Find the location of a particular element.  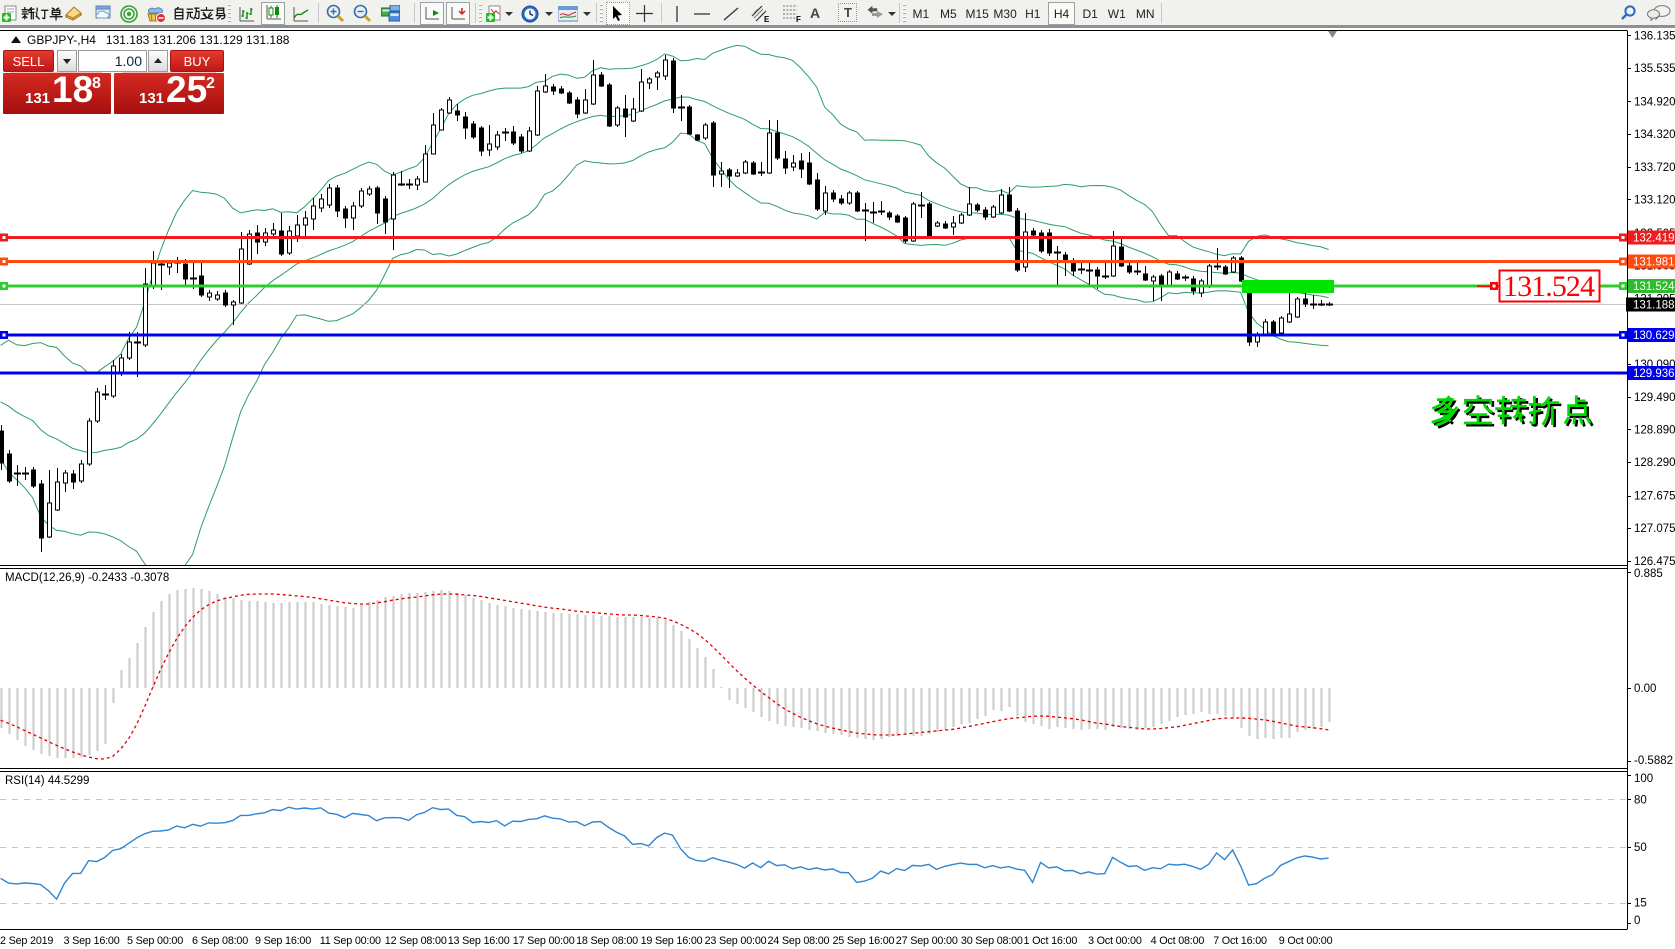

svg-text: 129.936 is located at coordinates (1654, 374).